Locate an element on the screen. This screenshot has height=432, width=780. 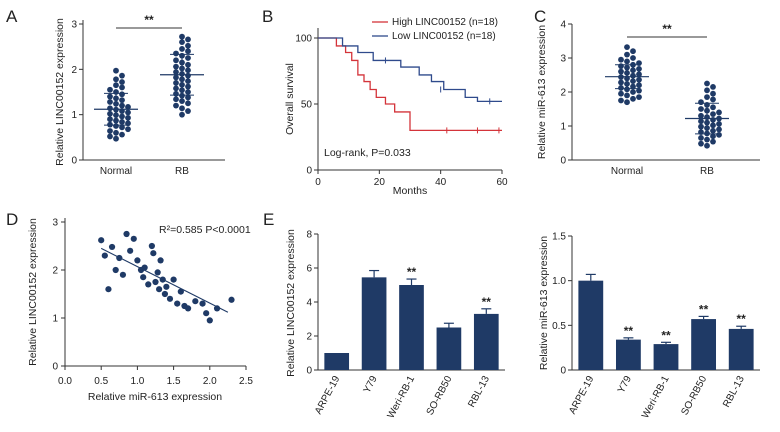
panel-label-d: D is located at coordinates (12, 219).